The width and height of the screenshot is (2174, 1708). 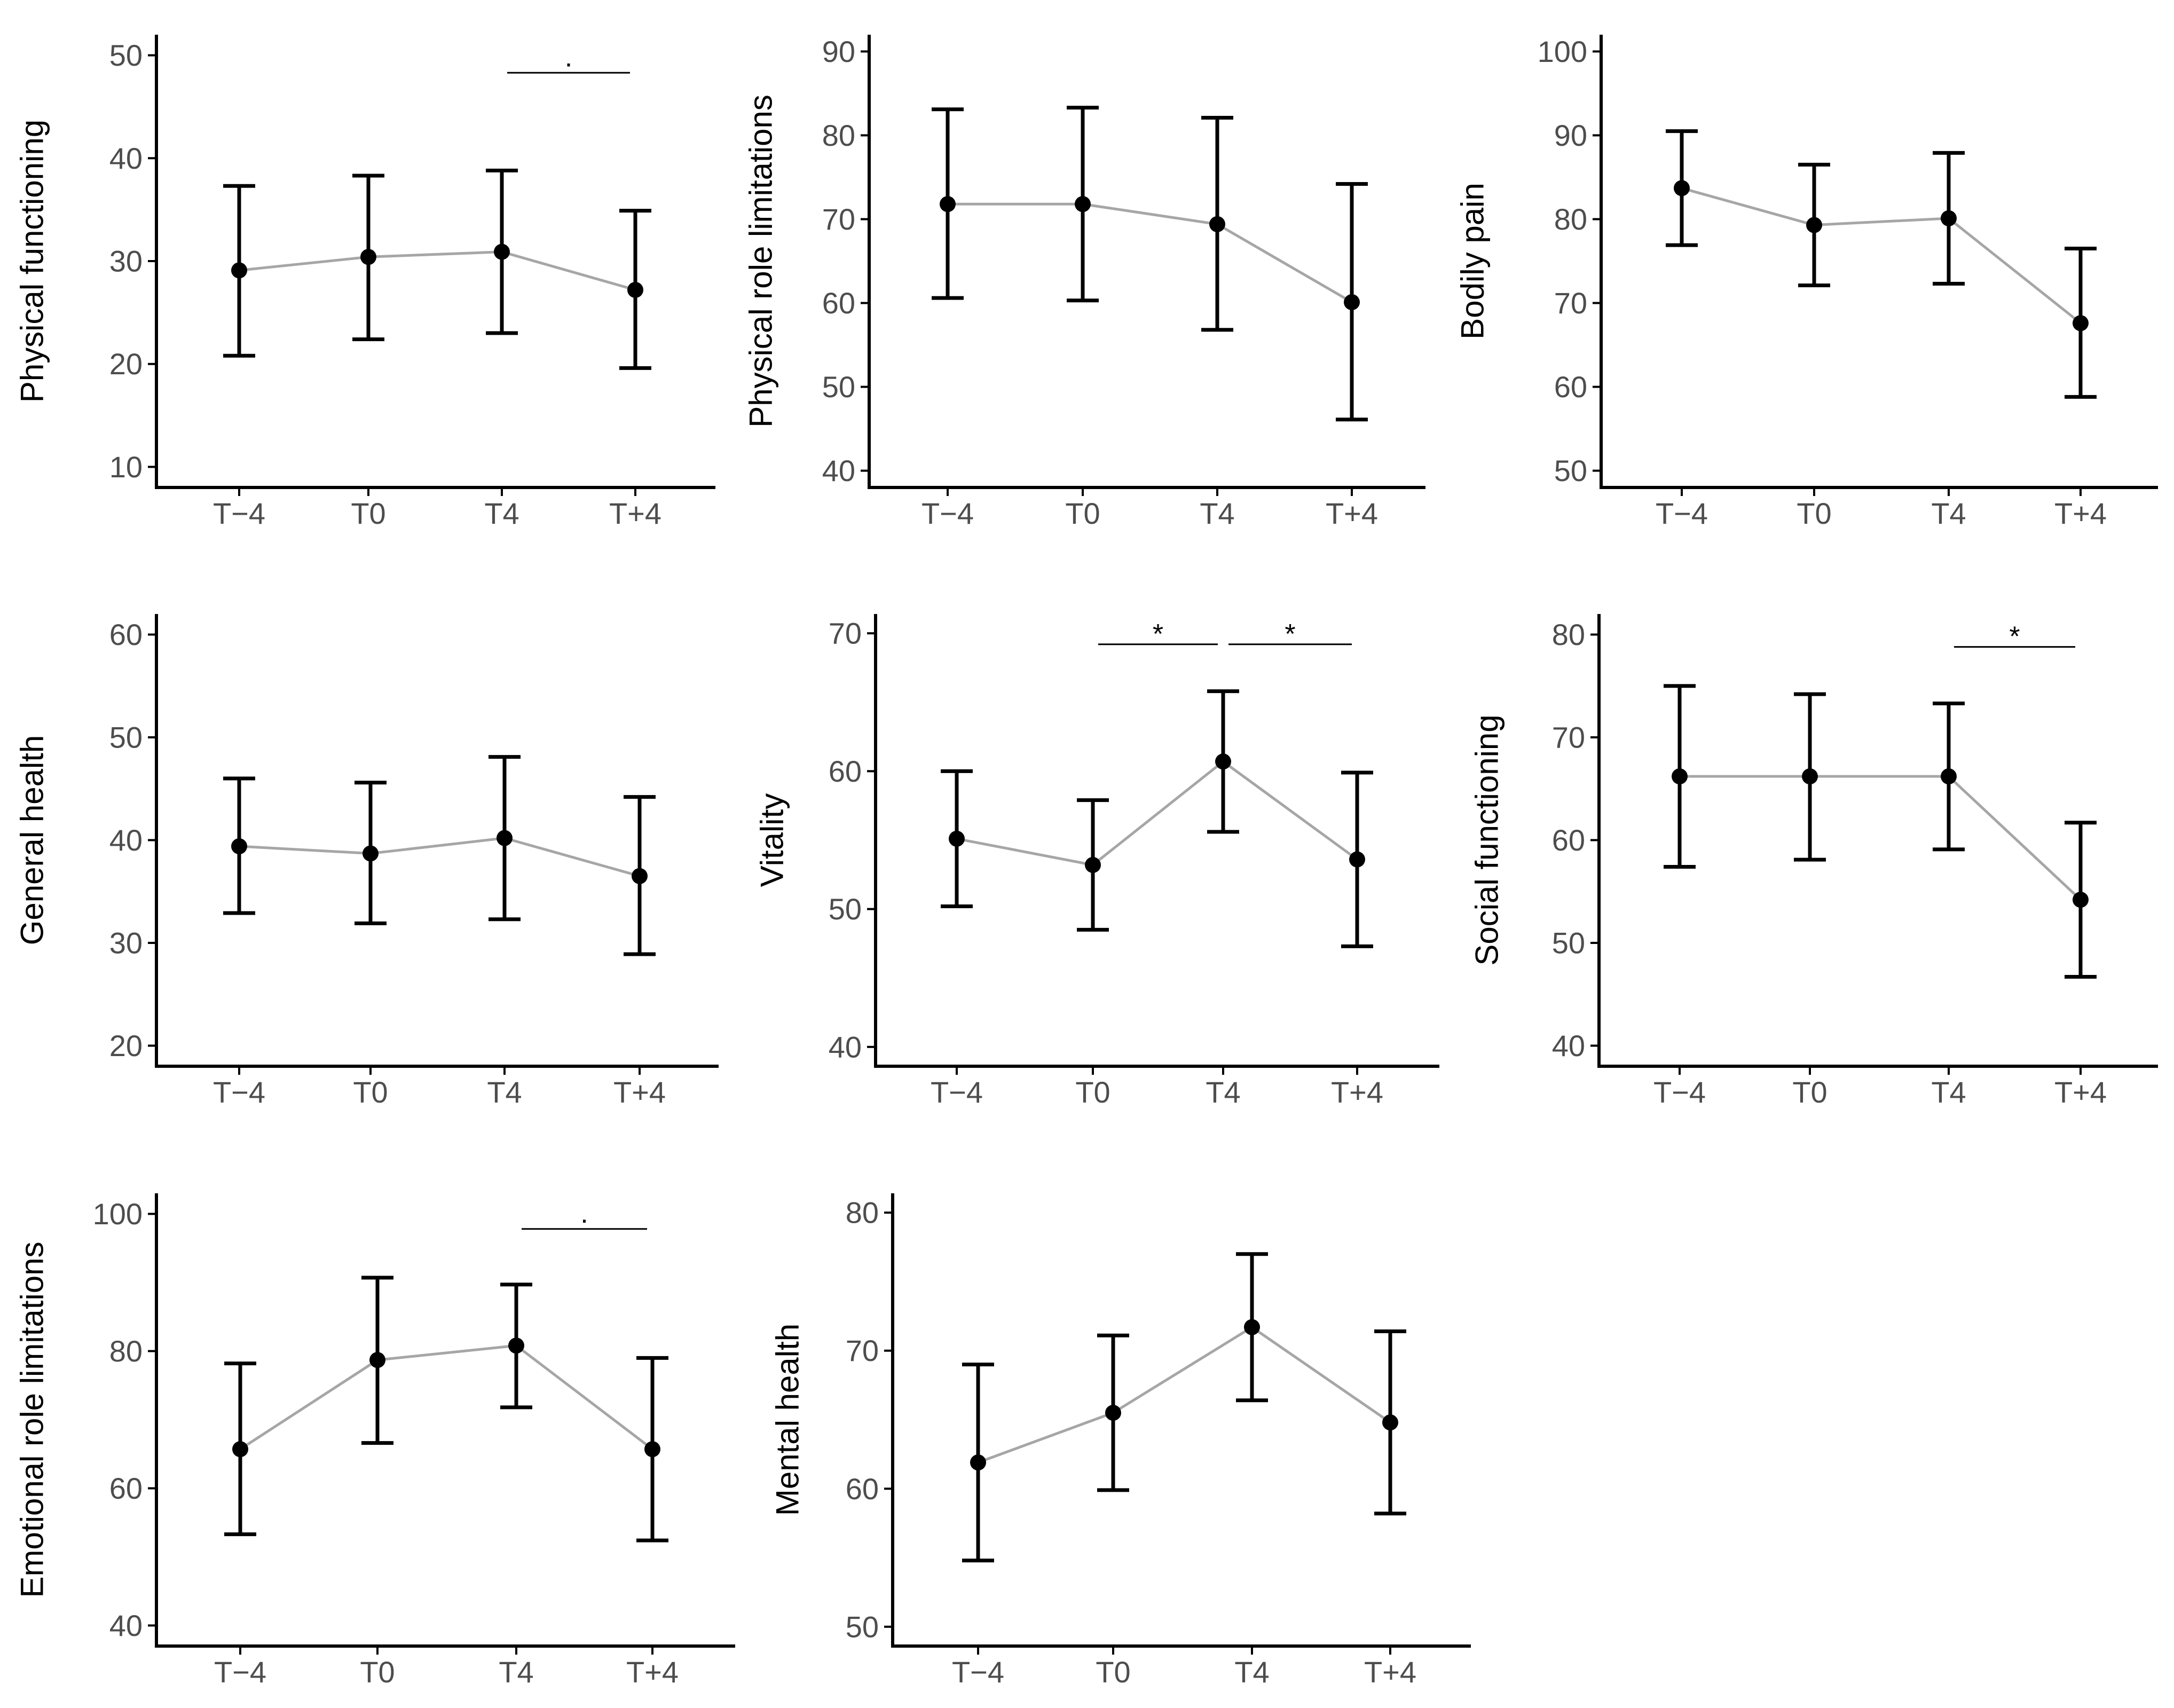 I want to click on chart-panel: 40 50 60 70 80 T−4 T0 T4 T+4 Social functioning *, so click(x=1813, y=862).